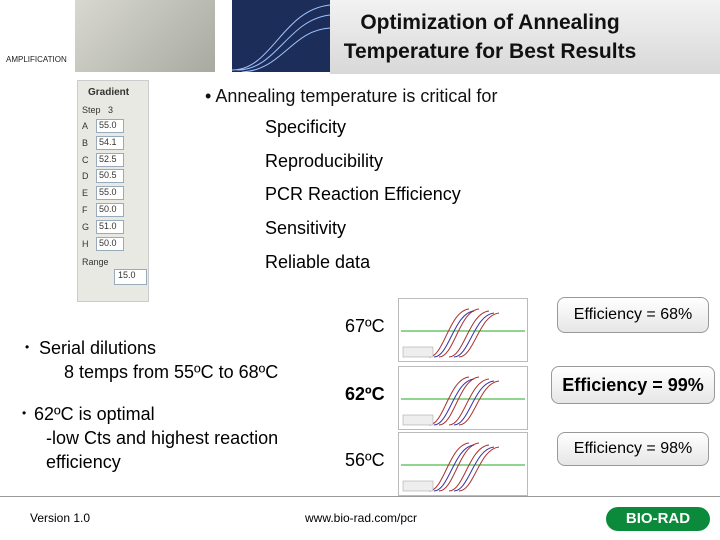  Describe the element at coordinates (490, 22) in the screenshot. I see `title-line: Optimization of Annealing` at that location.